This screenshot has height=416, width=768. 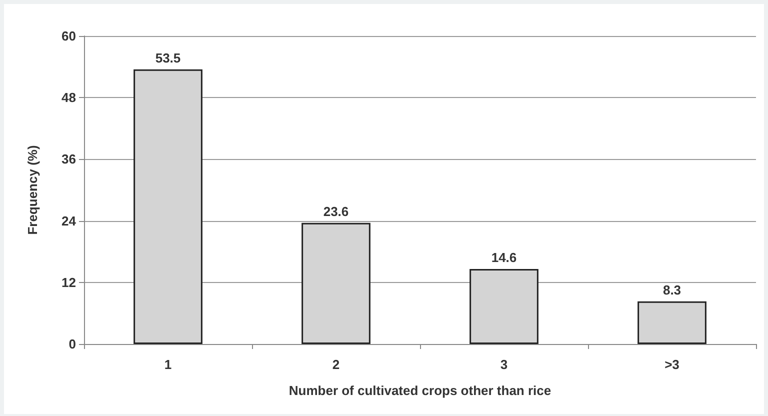 What do you see at coordinates (336, 364) in the screenshot?
I see `x-tick-label: 2` at bounding box center [336, 364].